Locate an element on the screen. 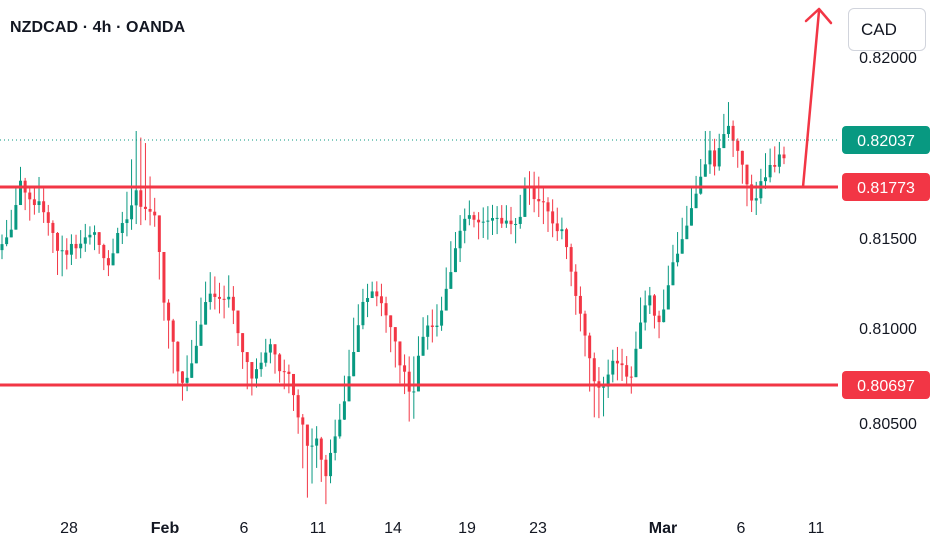  price-label-text: 0.81773 is located at coordinates (886, 188).